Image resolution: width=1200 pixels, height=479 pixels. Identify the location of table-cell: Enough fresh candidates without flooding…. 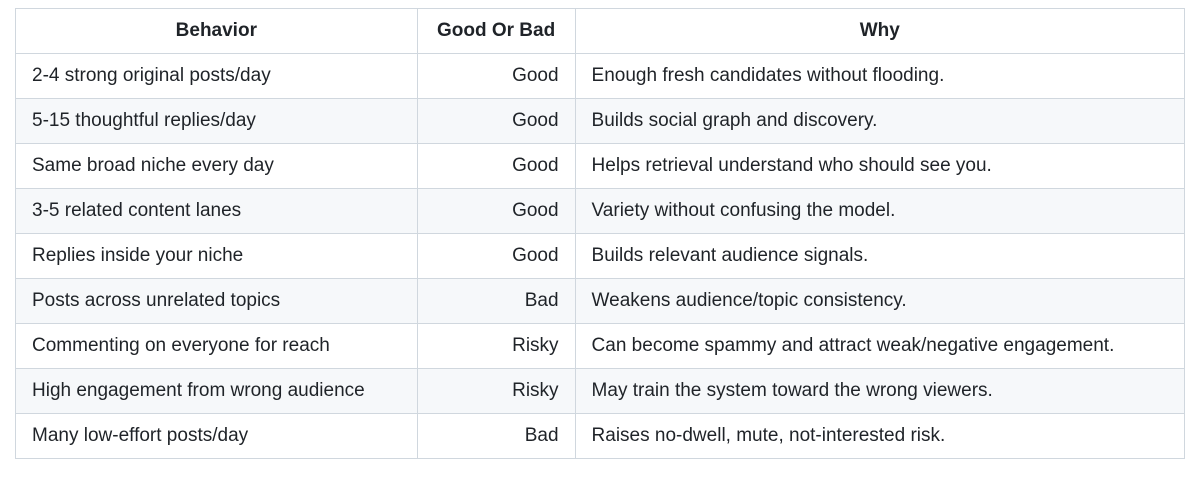
(880, 76).